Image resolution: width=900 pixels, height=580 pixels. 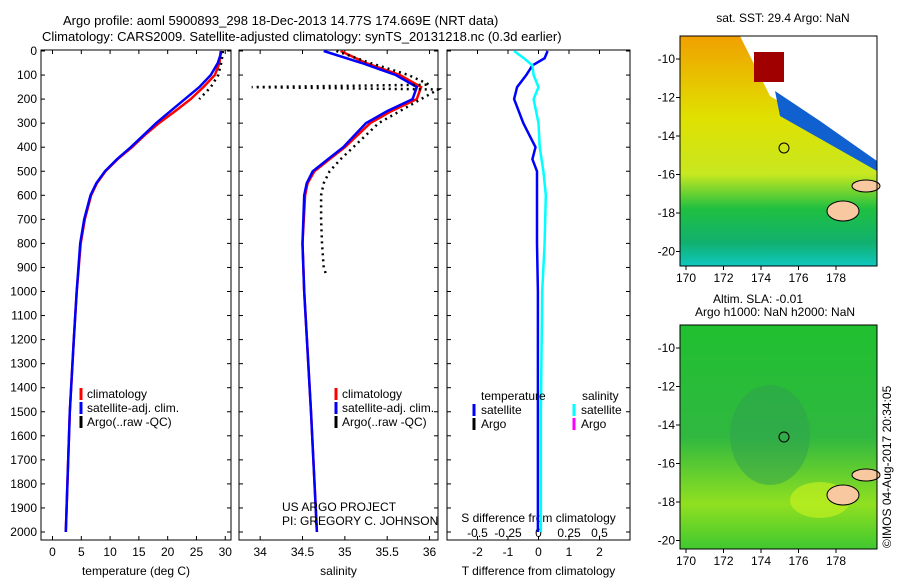 I want to click on y-tick-label: 1600, so click(x=23, y=436).